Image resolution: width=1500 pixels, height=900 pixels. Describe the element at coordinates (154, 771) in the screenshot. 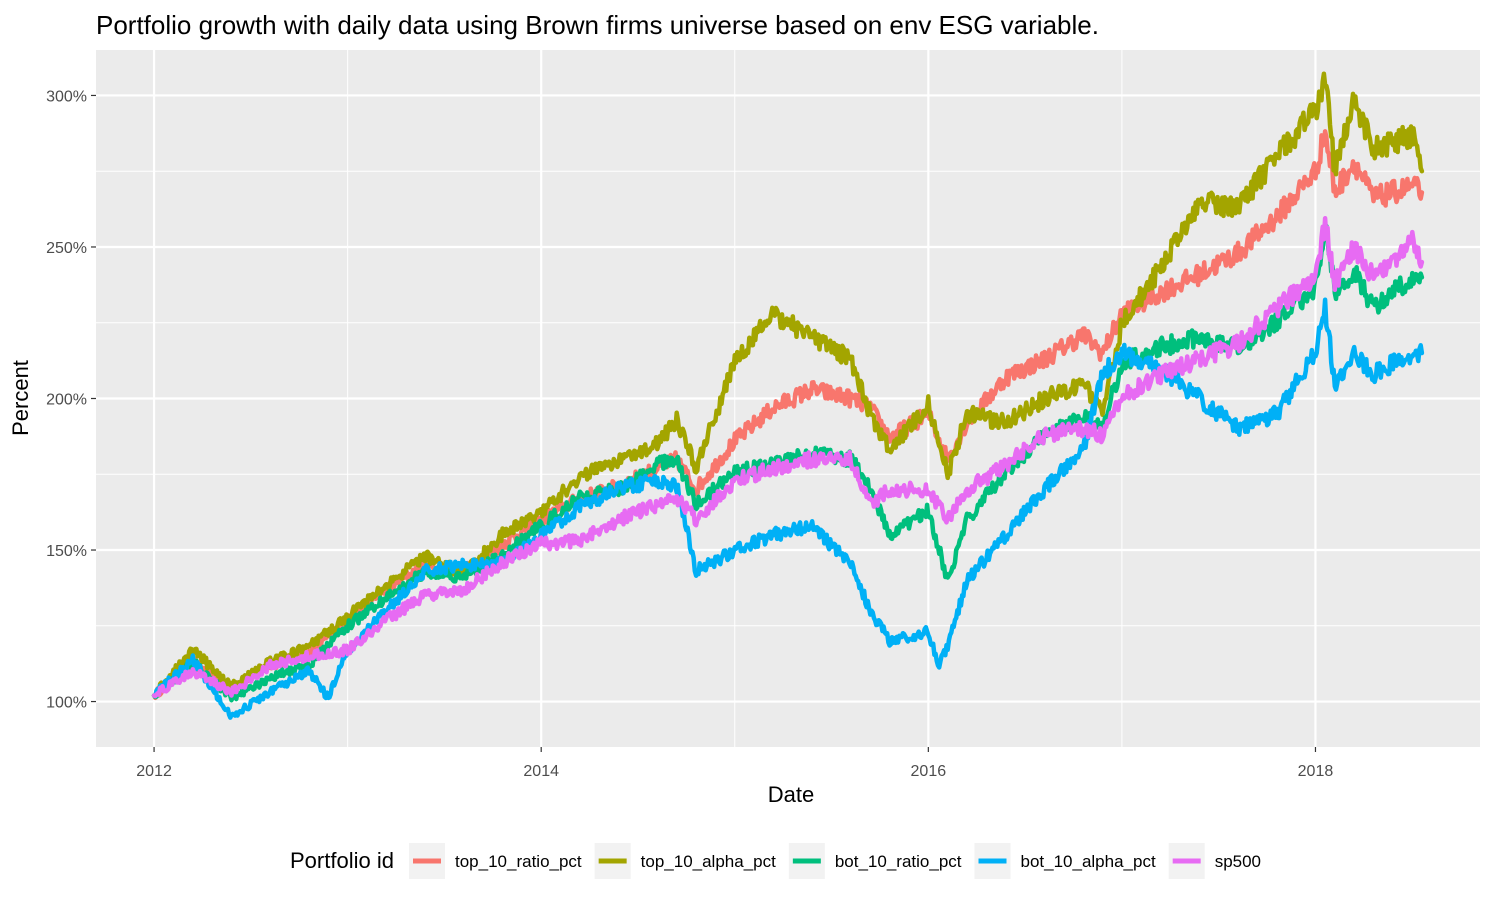

I see `x-tick-label: 2012` at that location.